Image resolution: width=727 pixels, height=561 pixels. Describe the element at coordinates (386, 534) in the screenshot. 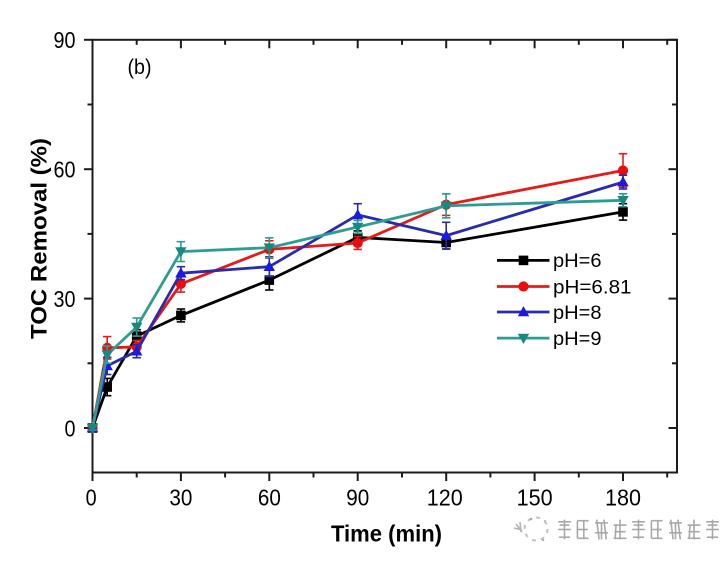

I see `svg-text: Time (min)` at that location.